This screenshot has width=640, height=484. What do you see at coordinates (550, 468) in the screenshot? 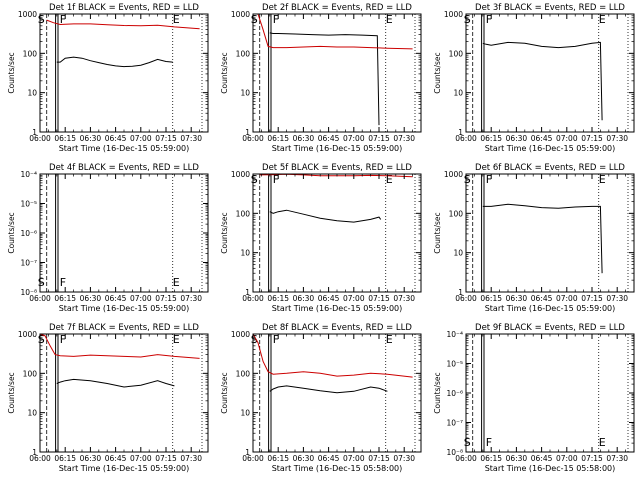
I see `x-axis-label: Start Time (16-Dec-15 05:58:00)` at bounding box center [550, 468].